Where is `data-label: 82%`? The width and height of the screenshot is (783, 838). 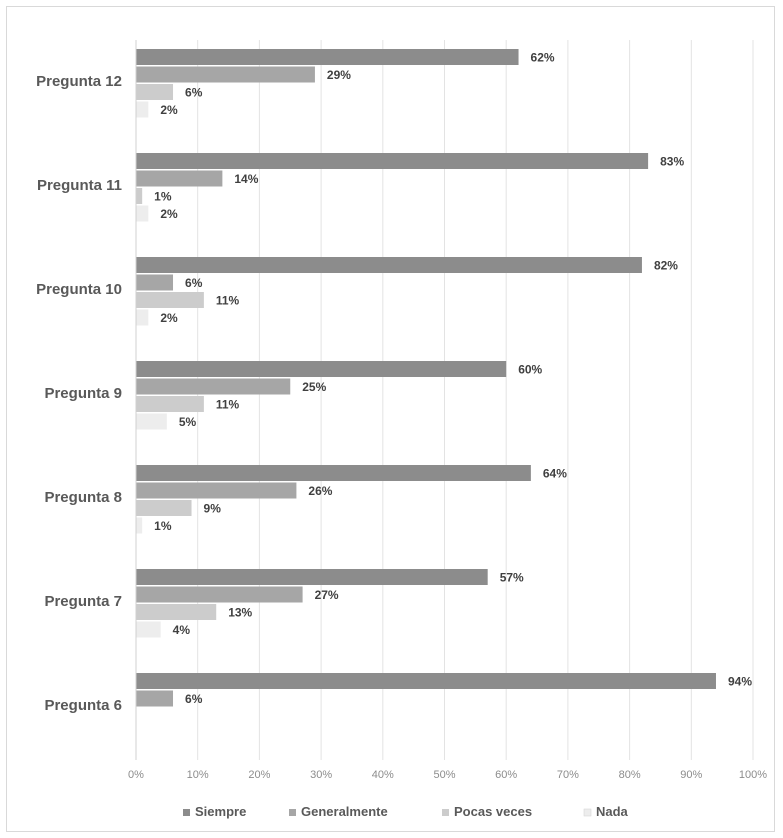 data-label: 82% is located at coordinates (666, 266).